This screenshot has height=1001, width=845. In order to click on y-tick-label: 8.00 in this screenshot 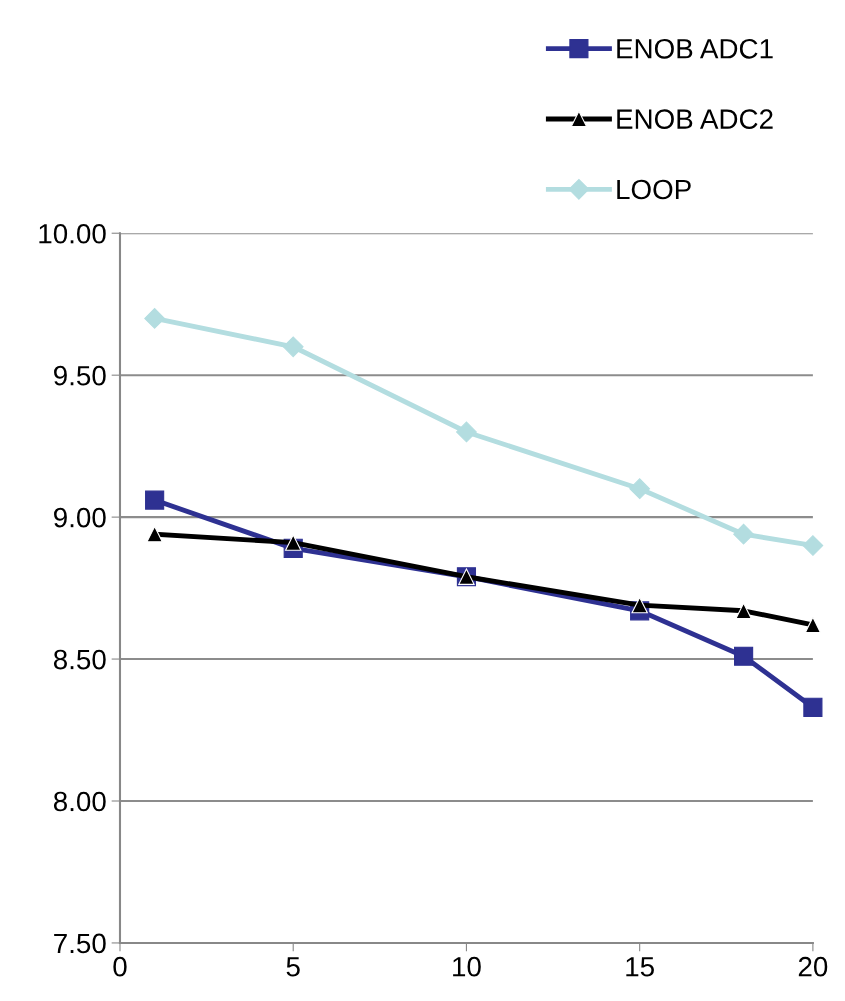, I will do `click(79, 801)`.